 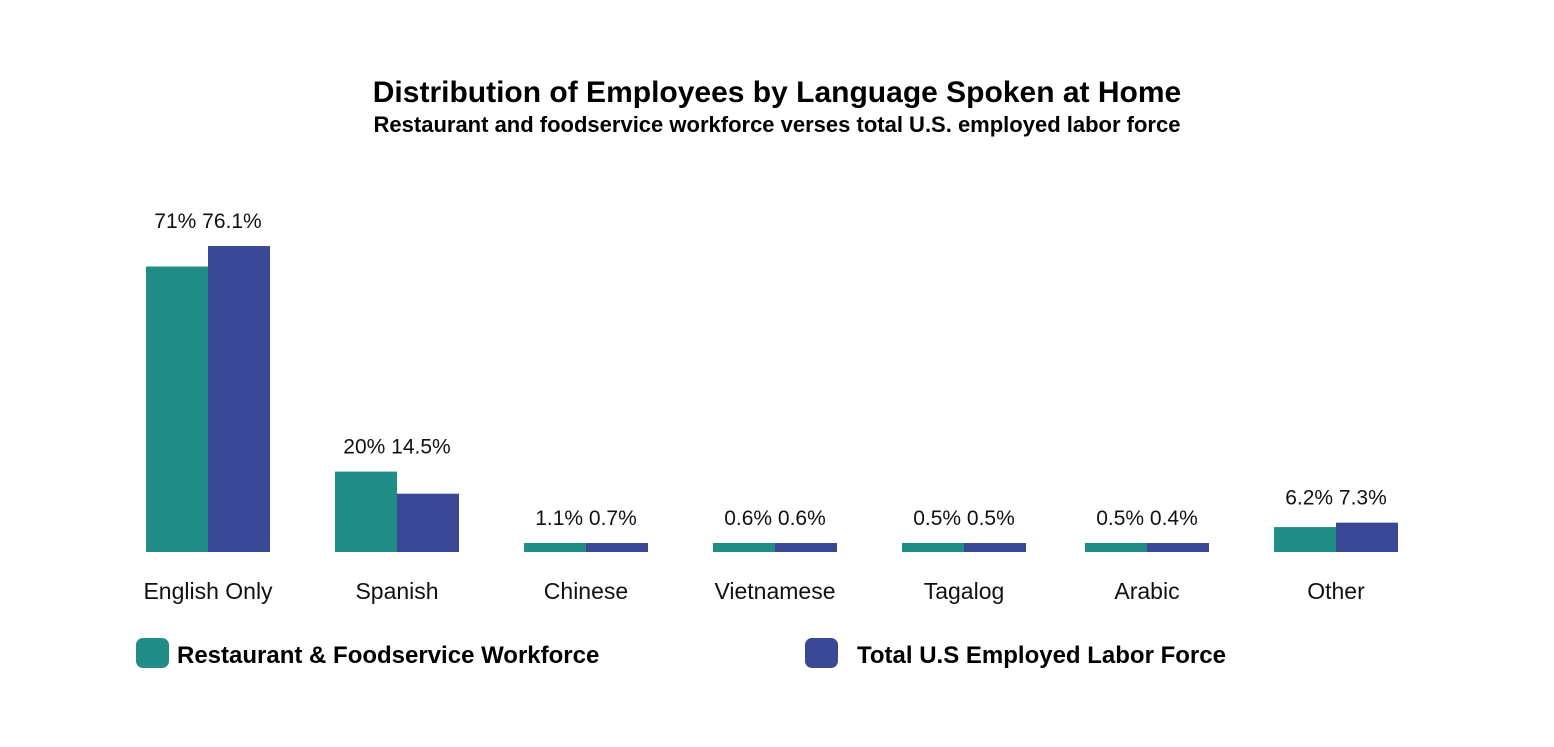 I want to click on category-label-chinese: Chinese, so click(x=586, y=591).